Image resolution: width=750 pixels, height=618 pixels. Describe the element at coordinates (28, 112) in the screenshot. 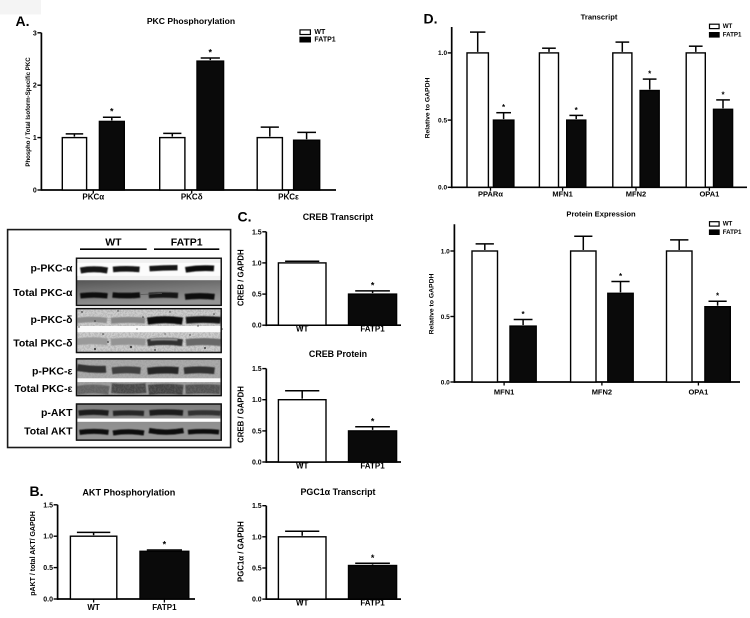

I see `svg-text:Phospho / Total Isoform-Specif: Phospho / Total Isoform-Specific PKC` at that location.